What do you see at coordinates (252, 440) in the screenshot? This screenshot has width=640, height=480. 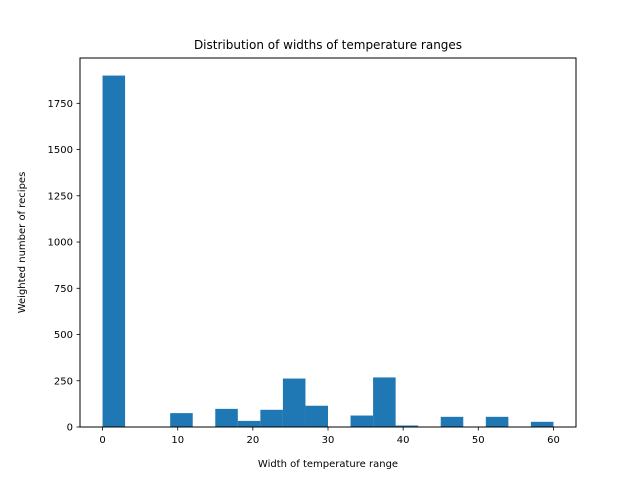 I see `x-tick-label: 20` at bounding box center [252, 440].